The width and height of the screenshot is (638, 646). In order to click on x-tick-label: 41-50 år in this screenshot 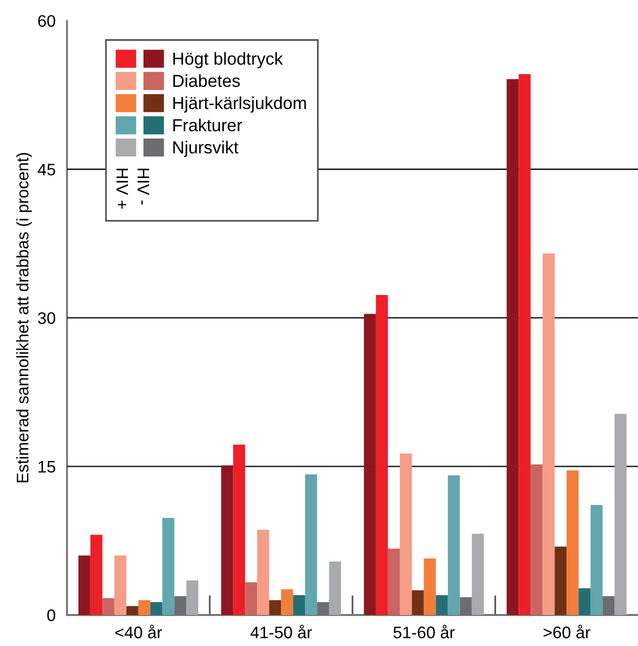, I will do `click(281, 631)`.